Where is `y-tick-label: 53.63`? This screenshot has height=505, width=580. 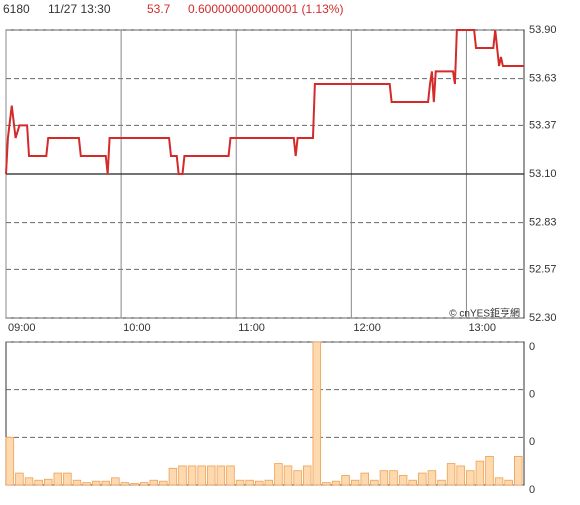
y-tick-label: 53.63 is located at coordinates (543, 79).